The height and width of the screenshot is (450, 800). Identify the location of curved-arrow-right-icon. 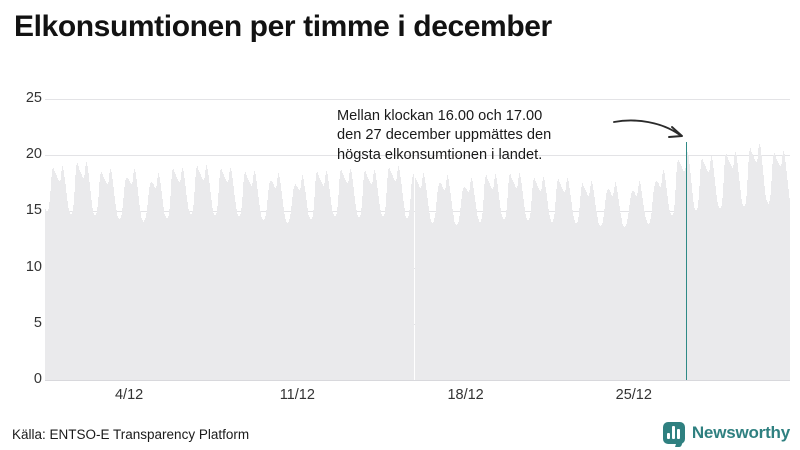
(648, 128).